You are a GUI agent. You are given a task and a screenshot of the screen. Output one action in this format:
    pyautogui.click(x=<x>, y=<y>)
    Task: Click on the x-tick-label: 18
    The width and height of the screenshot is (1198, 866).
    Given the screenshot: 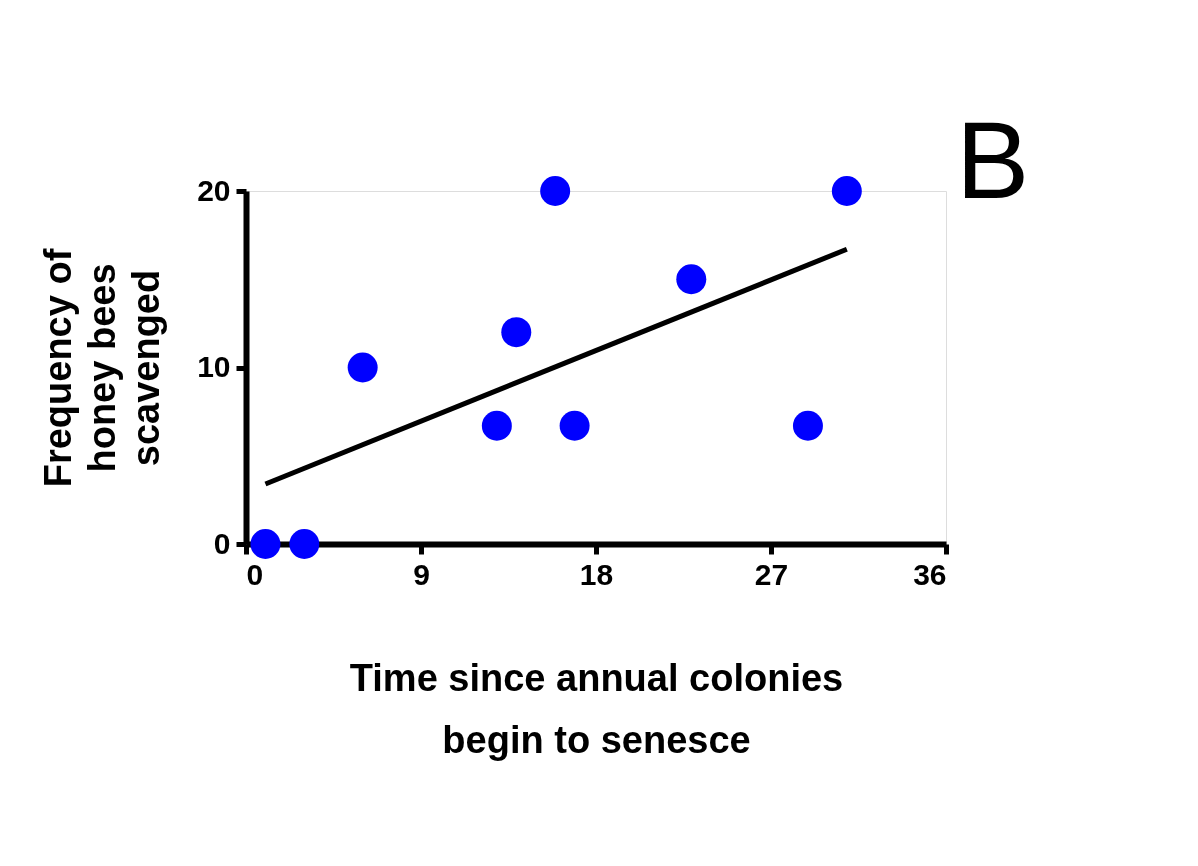 What is the action you would take?
    pyautogui.click(x=596, y=574)
    